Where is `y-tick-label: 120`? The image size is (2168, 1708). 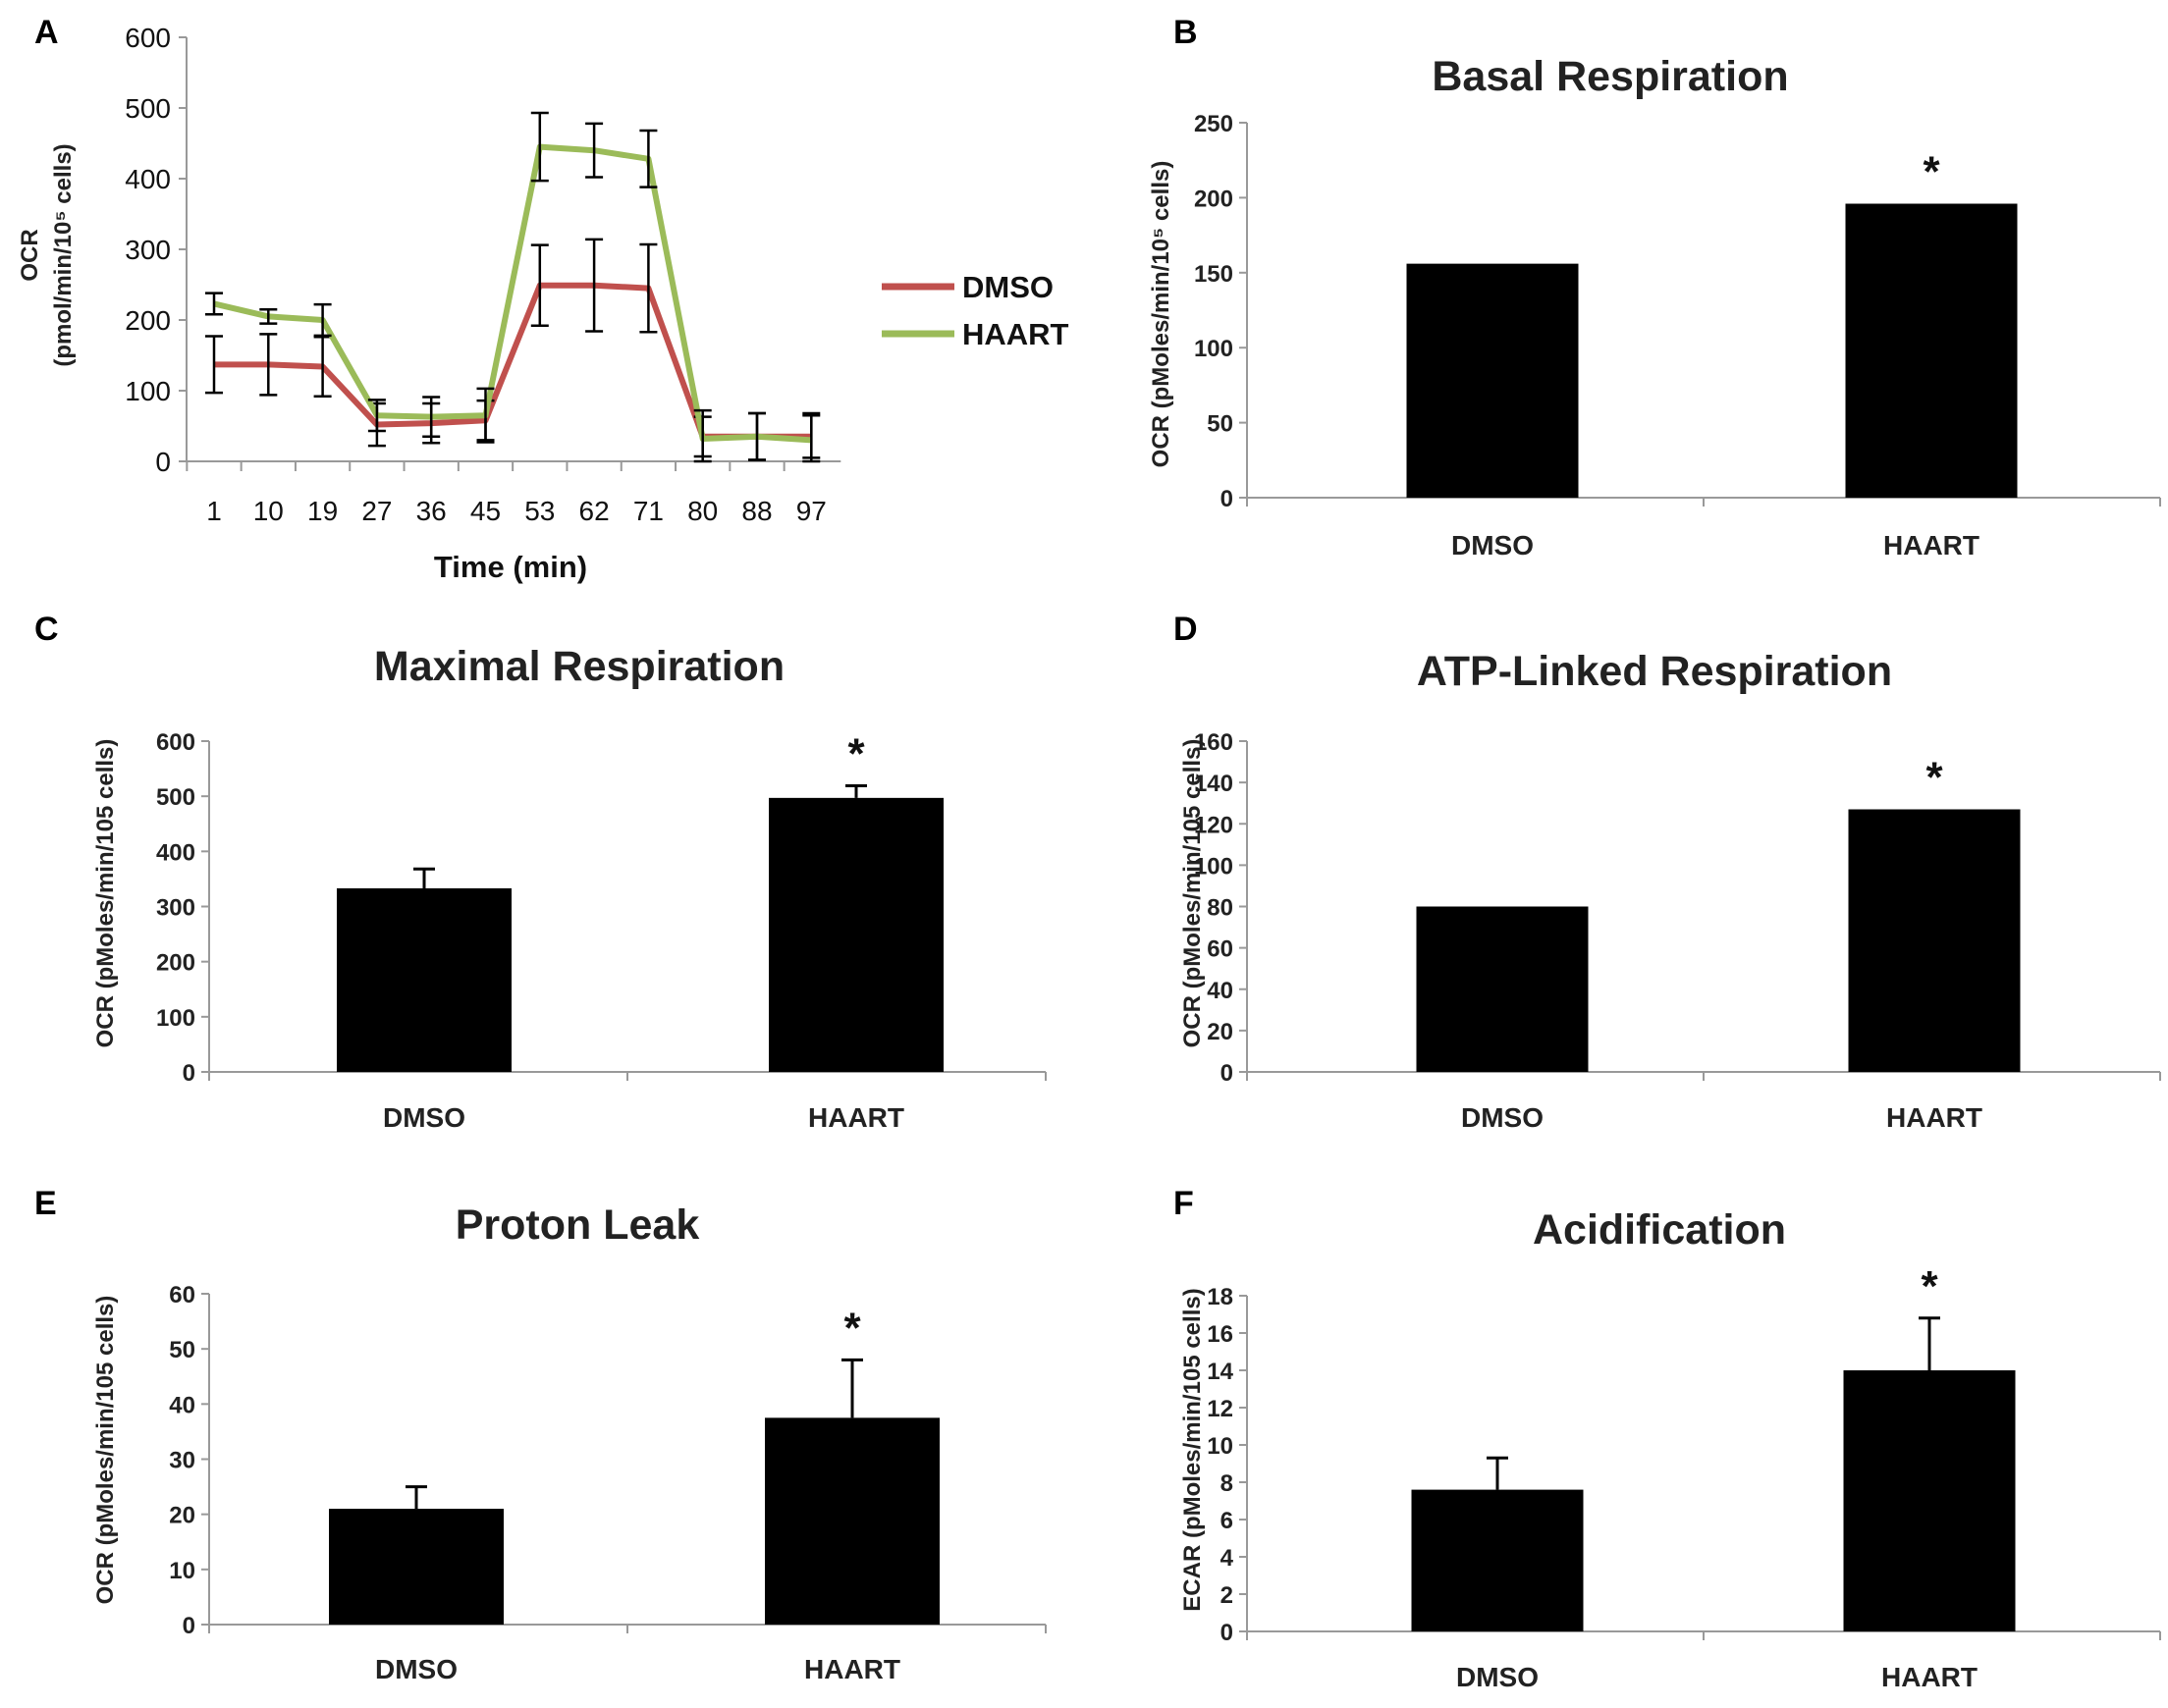
y-tick-label: 120 is located at coordinates (1213, 825).